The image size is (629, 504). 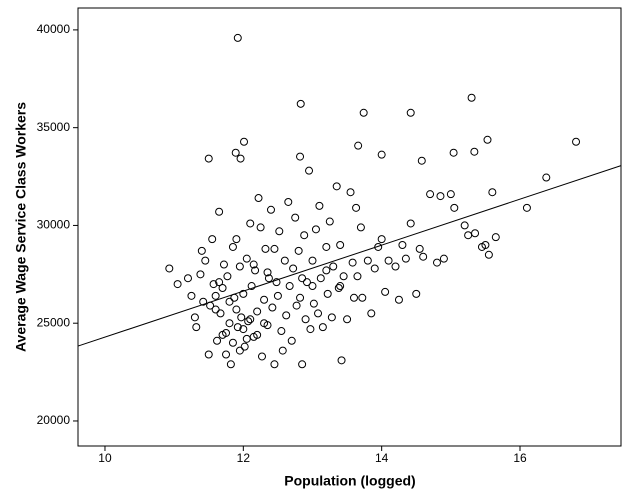 What do you see at coordinates (54, 420) in the screenshot?
I see `y-tick-label: 20000` at bounding box center [54, 420].